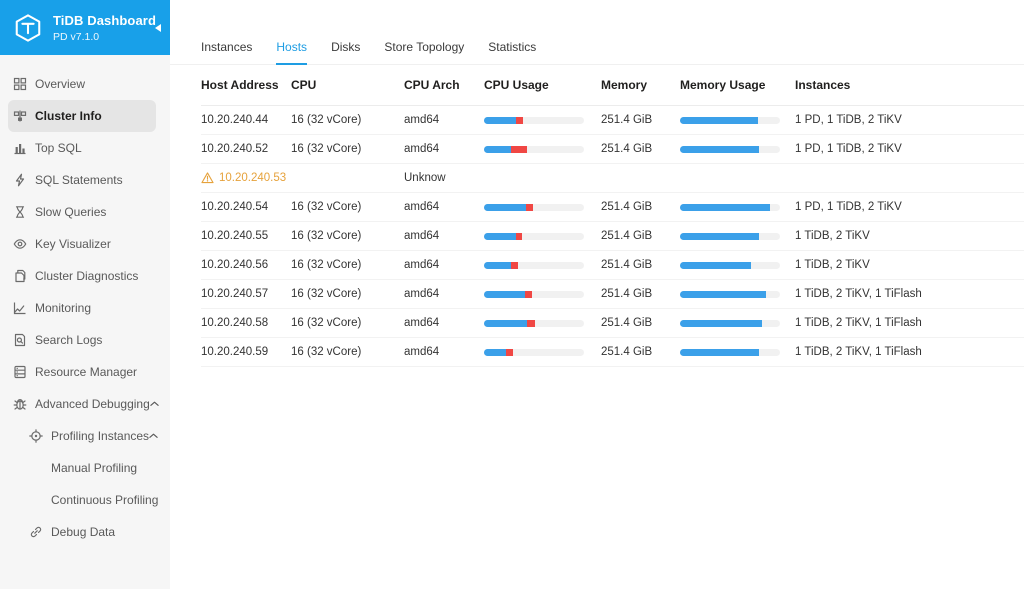  I want to click on sidebar-item-manual-profiling: Manual Profiling, so click(82, 468).